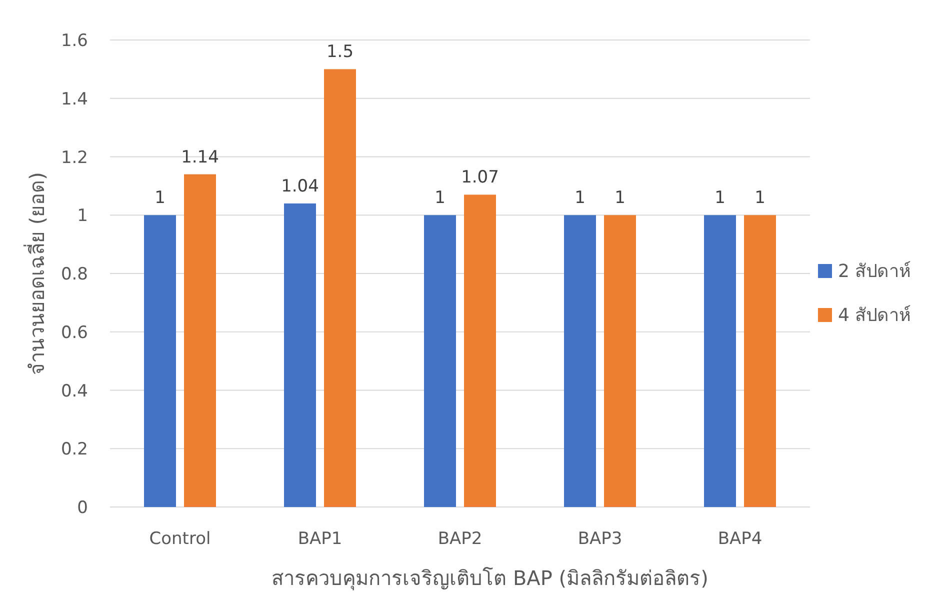 This screenshot has height=595, width=941. Describe the element at coordinates (875, 315) in the screenshot. I see `legend-label: 4 สัปดาห์` at that location.